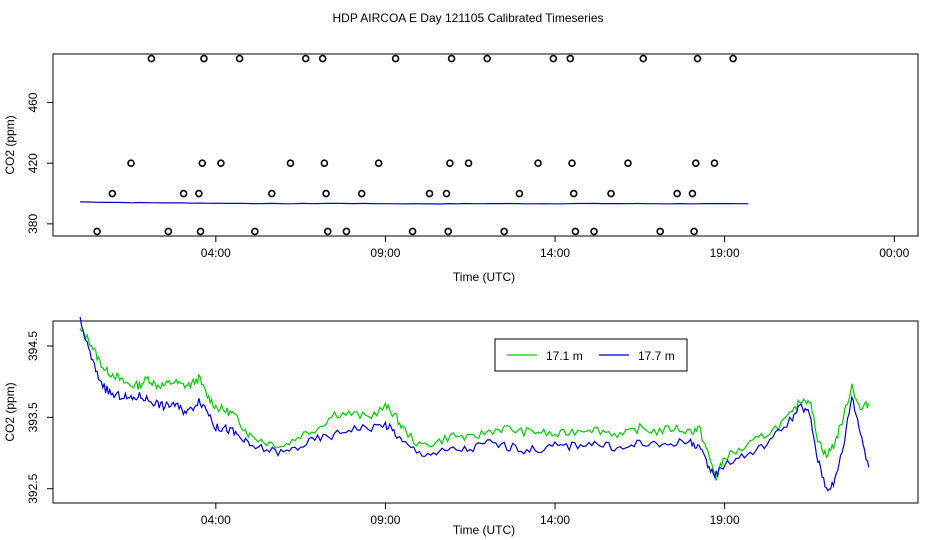  Describe the element at coordinates (564, 356) in the screenshot. I see `legend-label-17-1m: 17.1 m` at that location.